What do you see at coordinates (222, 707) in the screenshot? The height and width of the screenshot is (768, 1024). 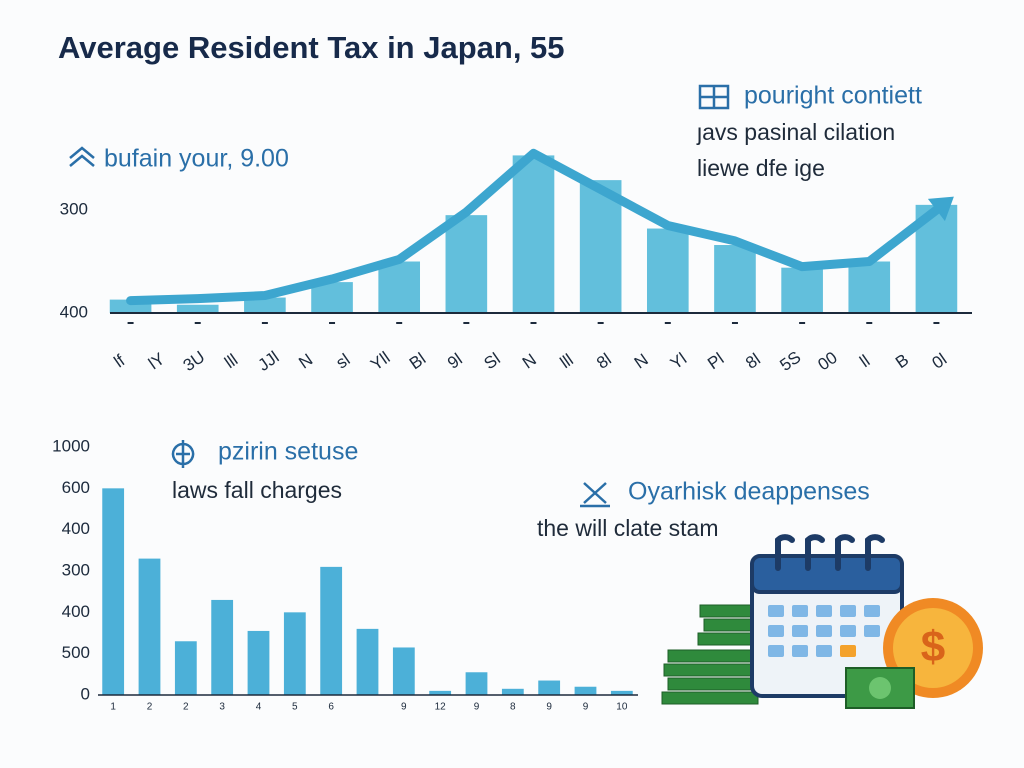 I see `x-tick-label: 3` at bounding box center [222, 707].